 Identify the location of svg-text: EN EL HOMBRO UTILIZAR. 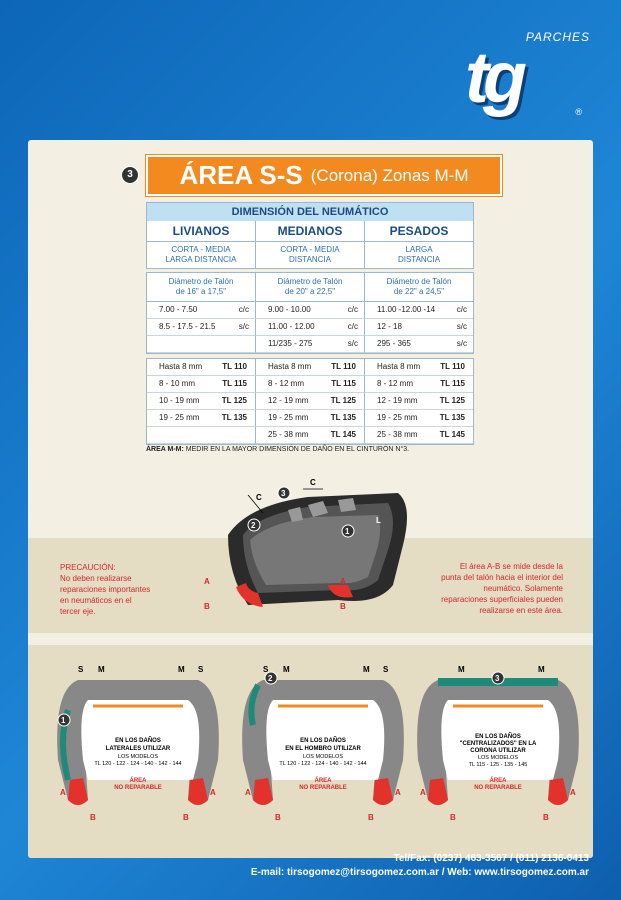
(323, 749).